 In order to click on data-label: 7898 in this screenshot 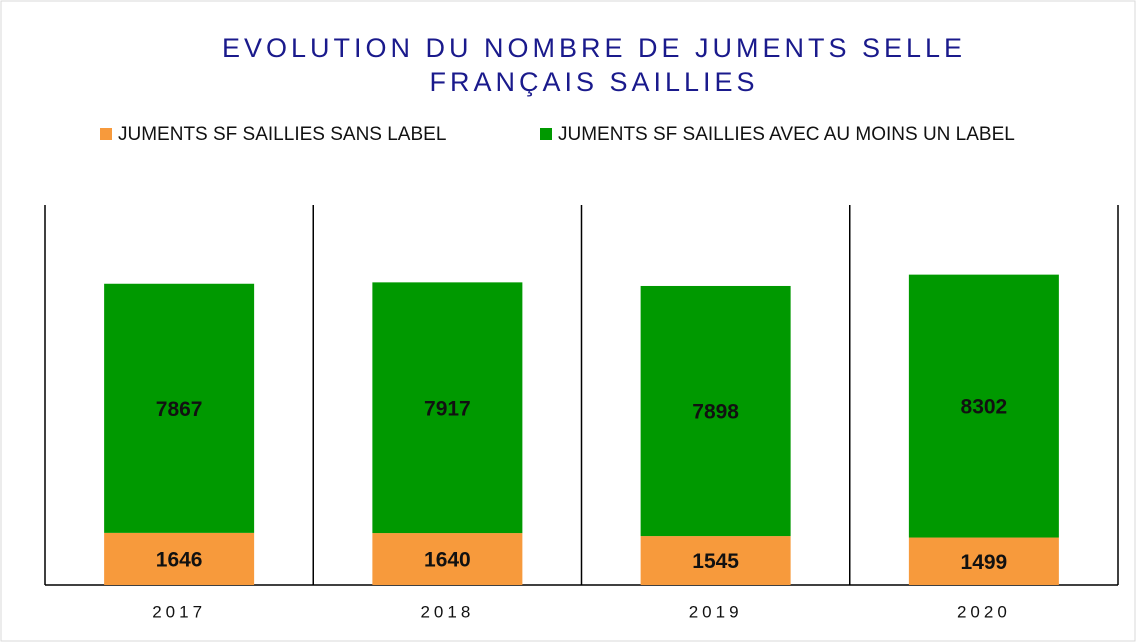, I will do `click(715, 412)`.